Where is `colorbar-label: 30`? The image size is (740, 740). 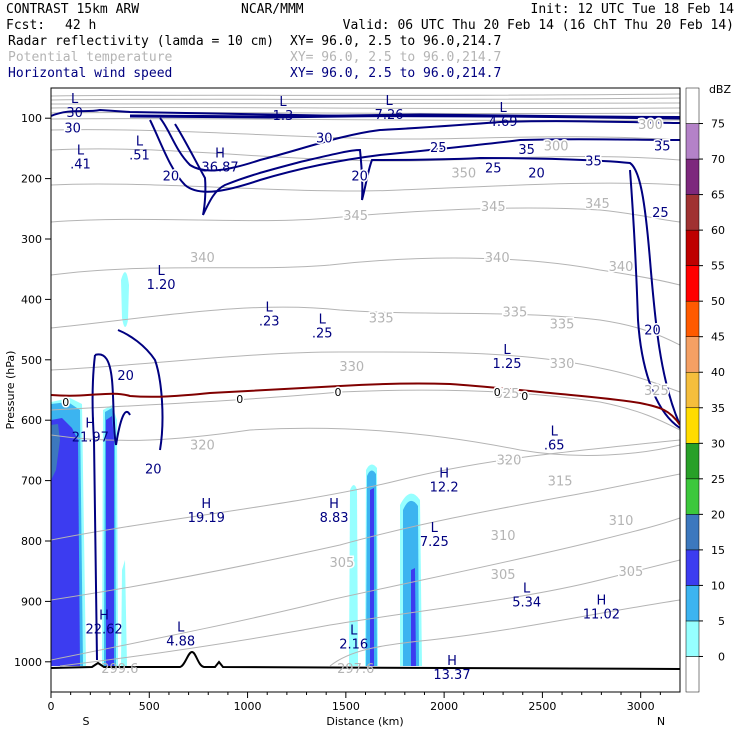 colorbar-label: 30 is located at coordinates (718, 443).